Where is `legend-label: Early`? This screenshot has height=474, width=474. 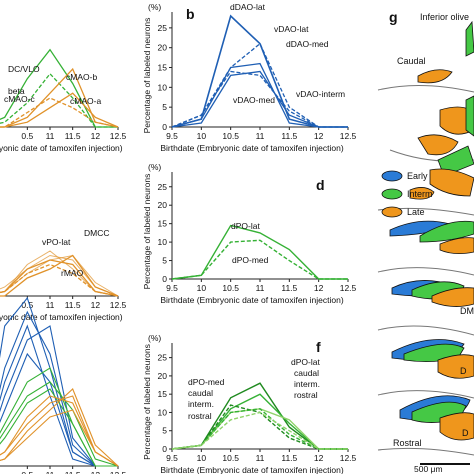 legend-label: Early is located at coordinates (417, 176).